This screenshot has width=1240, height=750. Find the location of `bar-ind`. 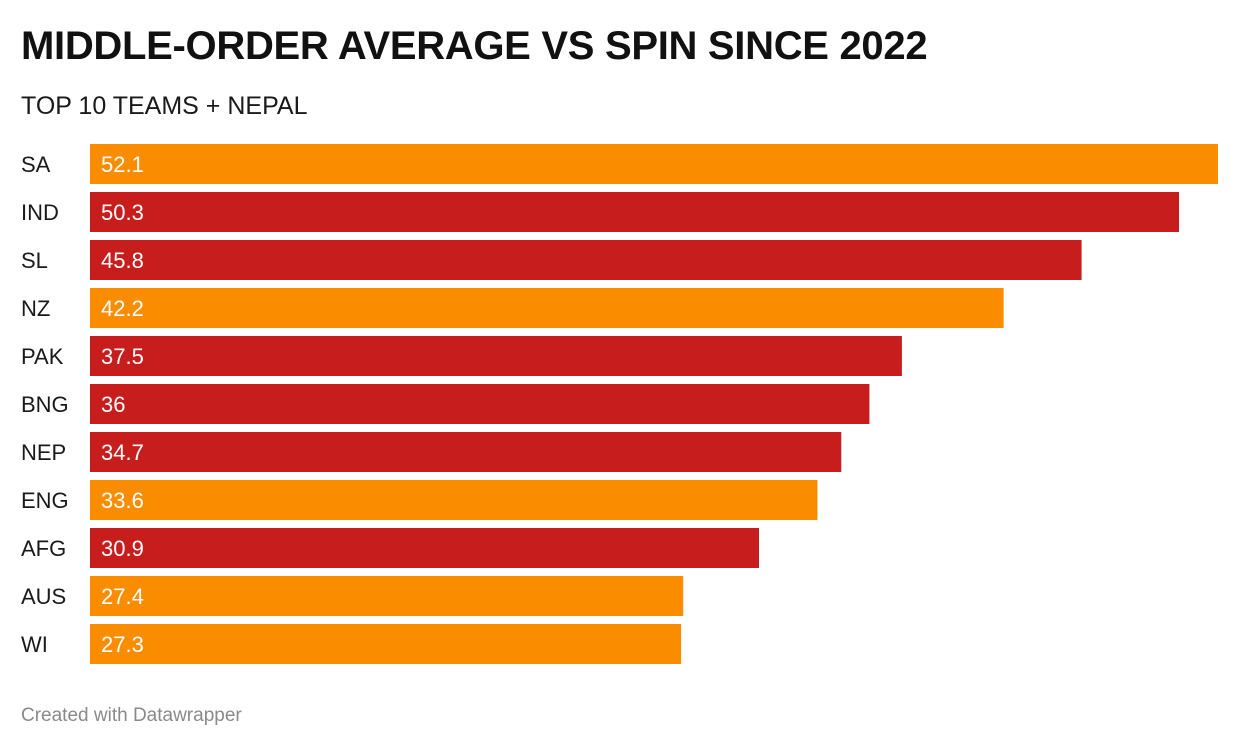

bar-ind is located at coordinates (635, 212).